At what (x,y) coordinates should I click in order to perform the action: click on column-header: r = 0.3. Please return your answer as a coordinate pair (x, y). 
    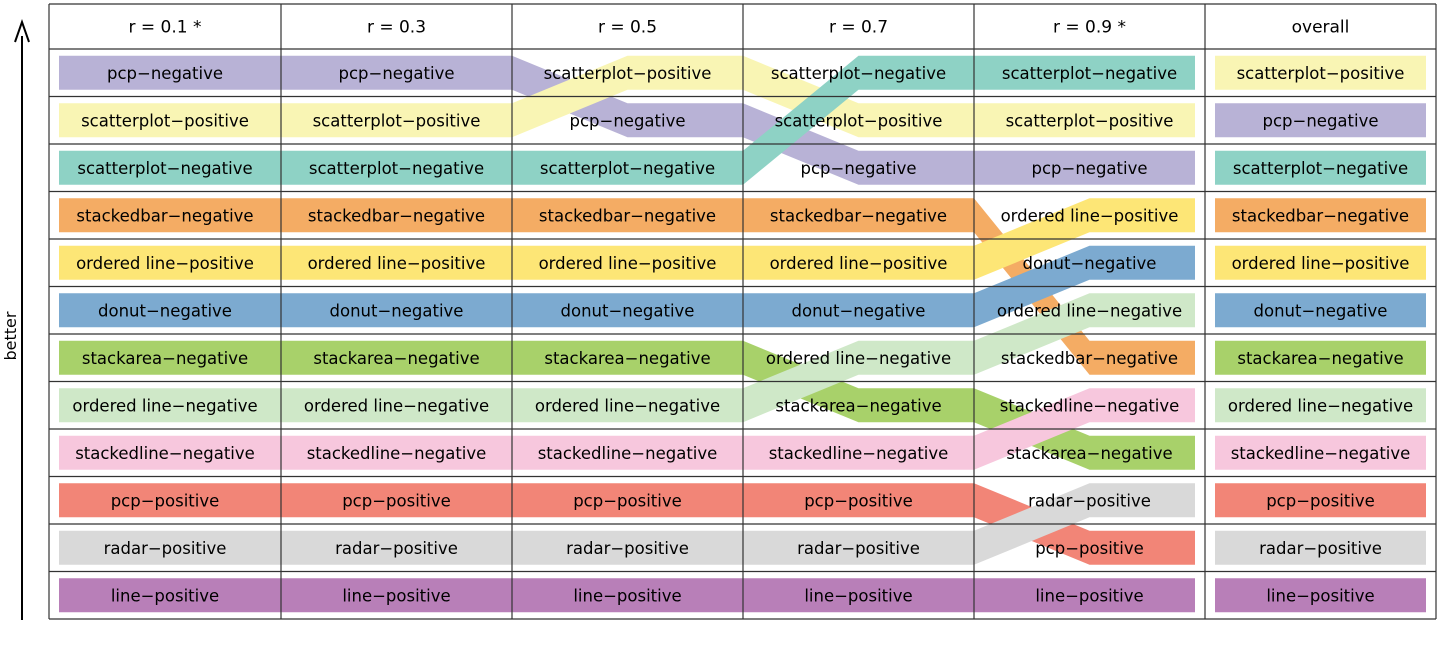
    Looking at the image, I should click on (396, 28).